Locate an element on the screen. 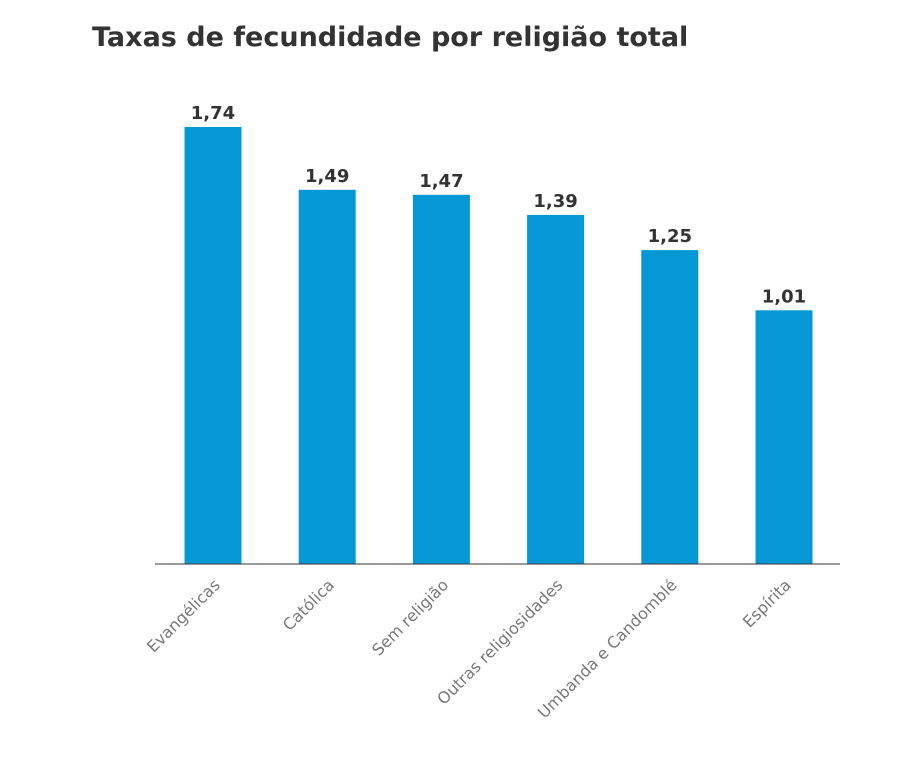  chart-title: Taxas de fecundidade por religião total is located at coordinates (390, 37).